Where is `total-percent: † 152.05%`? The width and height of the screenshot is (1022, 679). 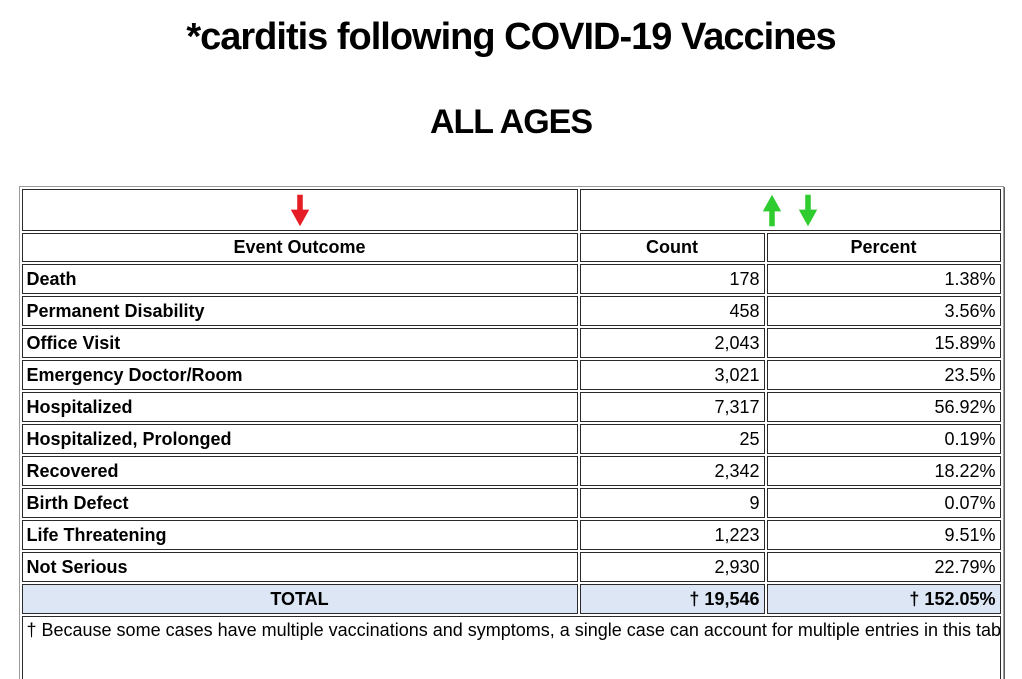
total-percent: † 152.05% is located at coordinates (883, 599).